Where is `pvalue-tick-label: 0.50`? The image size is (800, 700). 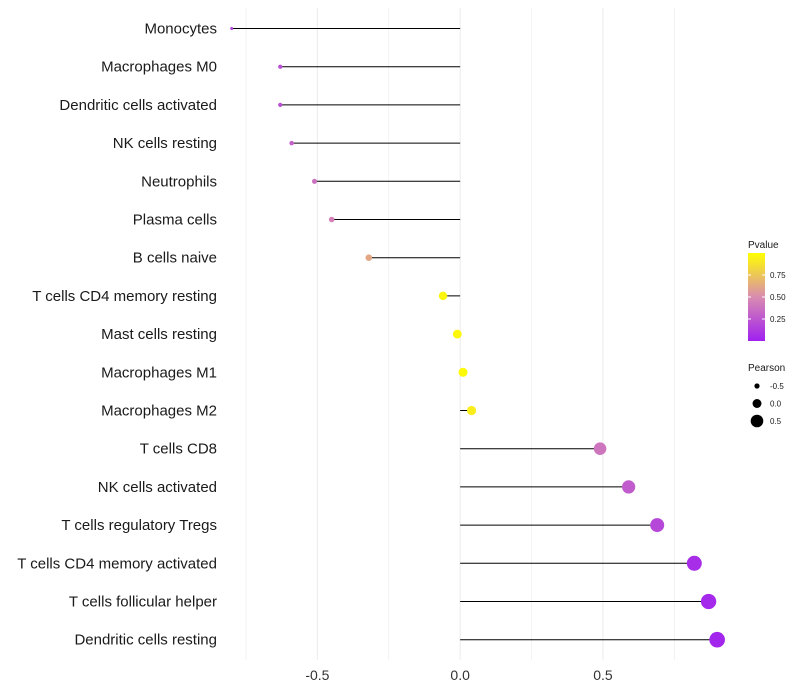 pvalue-tick-label: 0.50 is located at coordinates (778, 297).